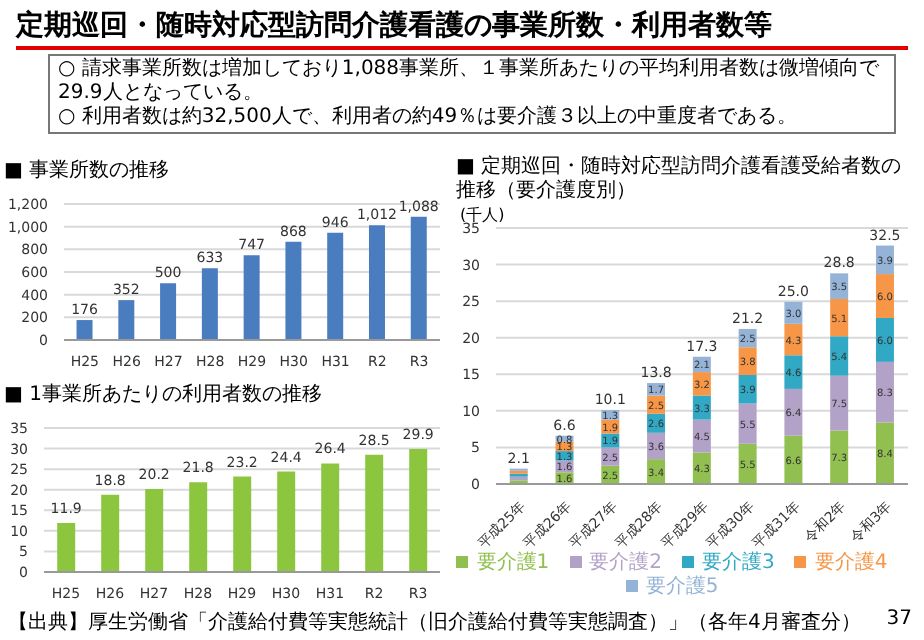  Describe the element at coordinates (470, 81) in the screenshot. I see `text: ○ 請求事業所数は増加しており1,088事業所、１事業所あたりの平均利用者数は微増傾向で29.9人となっている。` at that location.